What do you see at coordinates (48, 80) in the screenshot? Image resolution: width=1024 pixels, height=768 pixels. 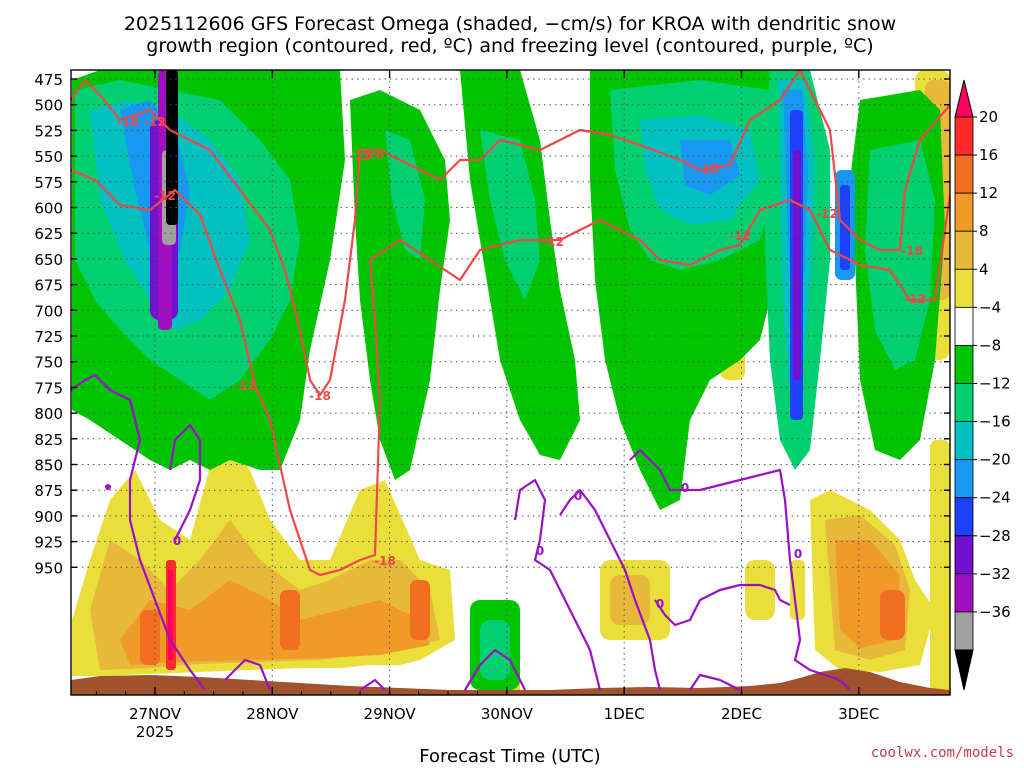 I see `y-tick-label: 475` at bounding box center [48, 80].